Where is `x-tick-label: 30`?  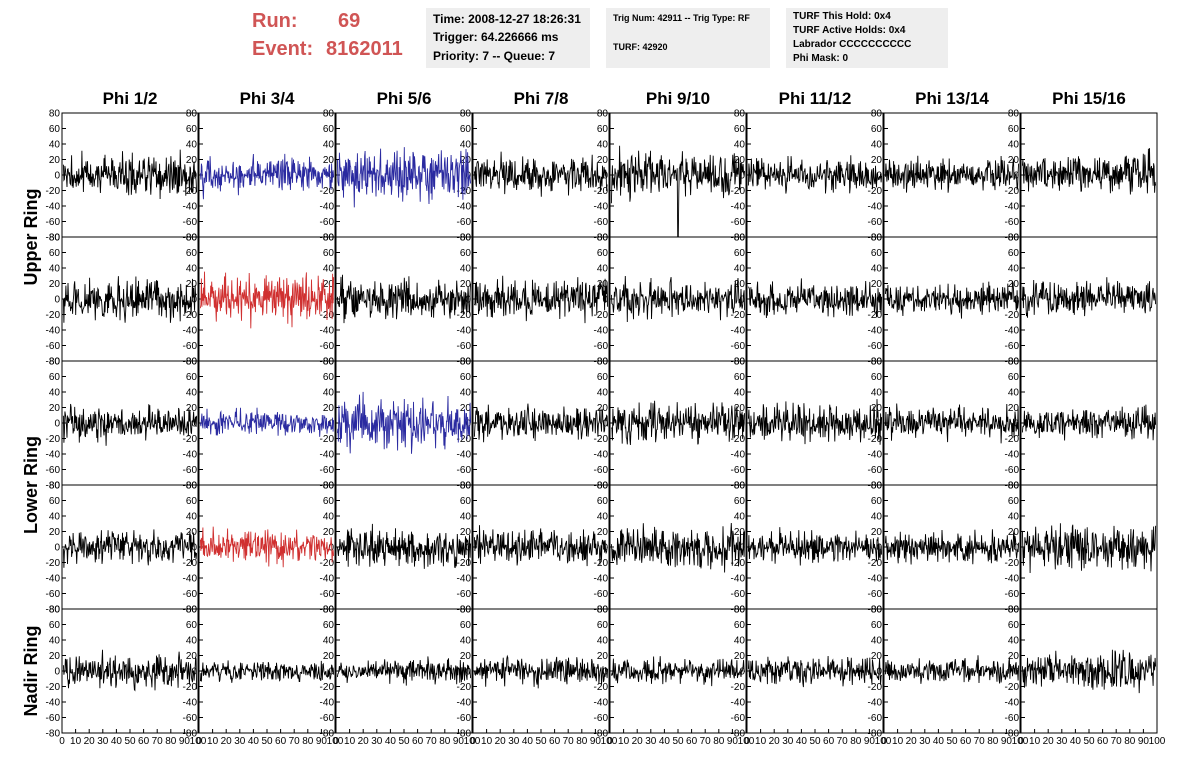 x-tick-label: 30 is located at coordinates (651, 741).